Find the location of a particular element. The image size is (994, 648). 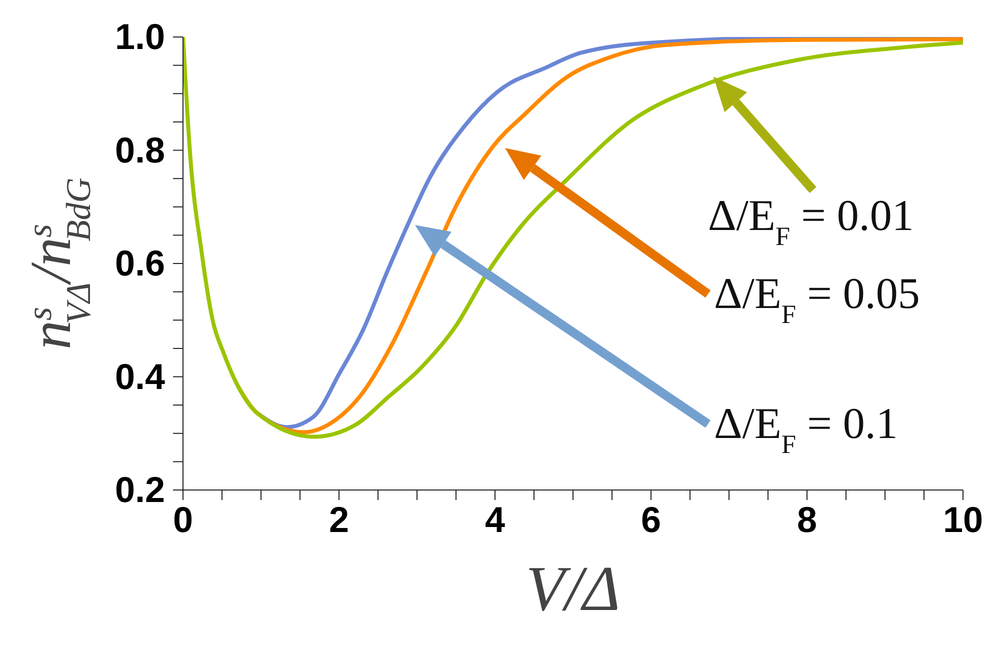

x-tick-label: 0 is located at coordinates (183, 519).